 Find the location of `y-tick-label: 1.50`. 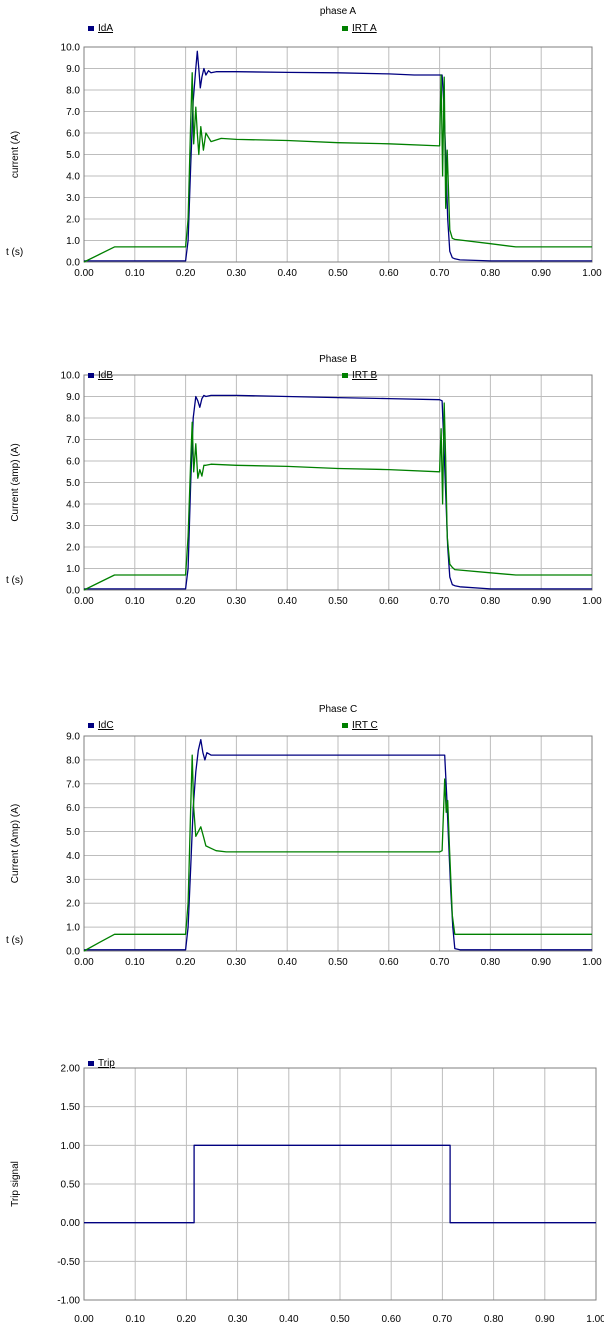

y-tick-label: 1.50 is located at coordinates (71, 1107).